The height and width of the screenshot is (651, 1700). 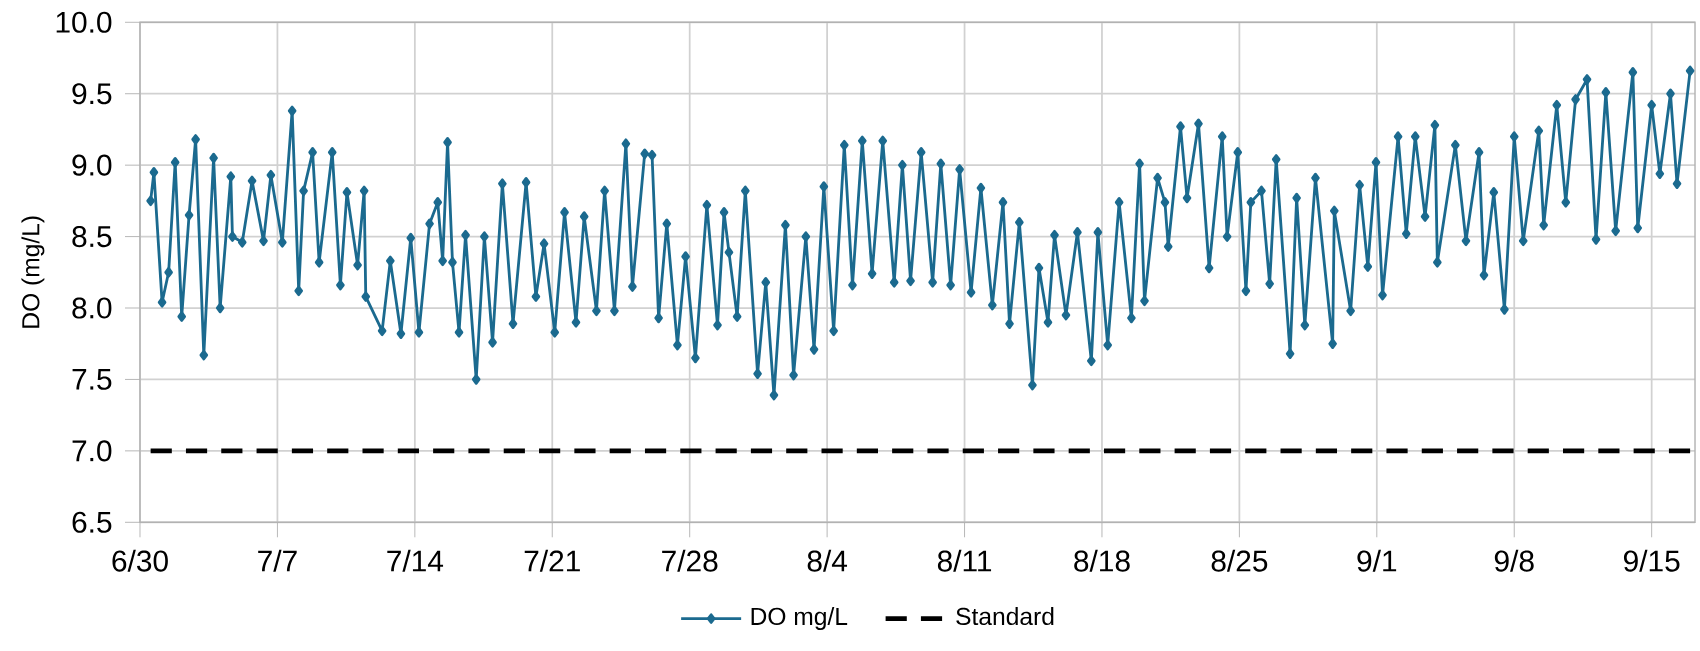 What do you see at coordinates (415, 560) in the screenshot?
I see `x-tick-label: 7/14` at bounding box center [415, 560].